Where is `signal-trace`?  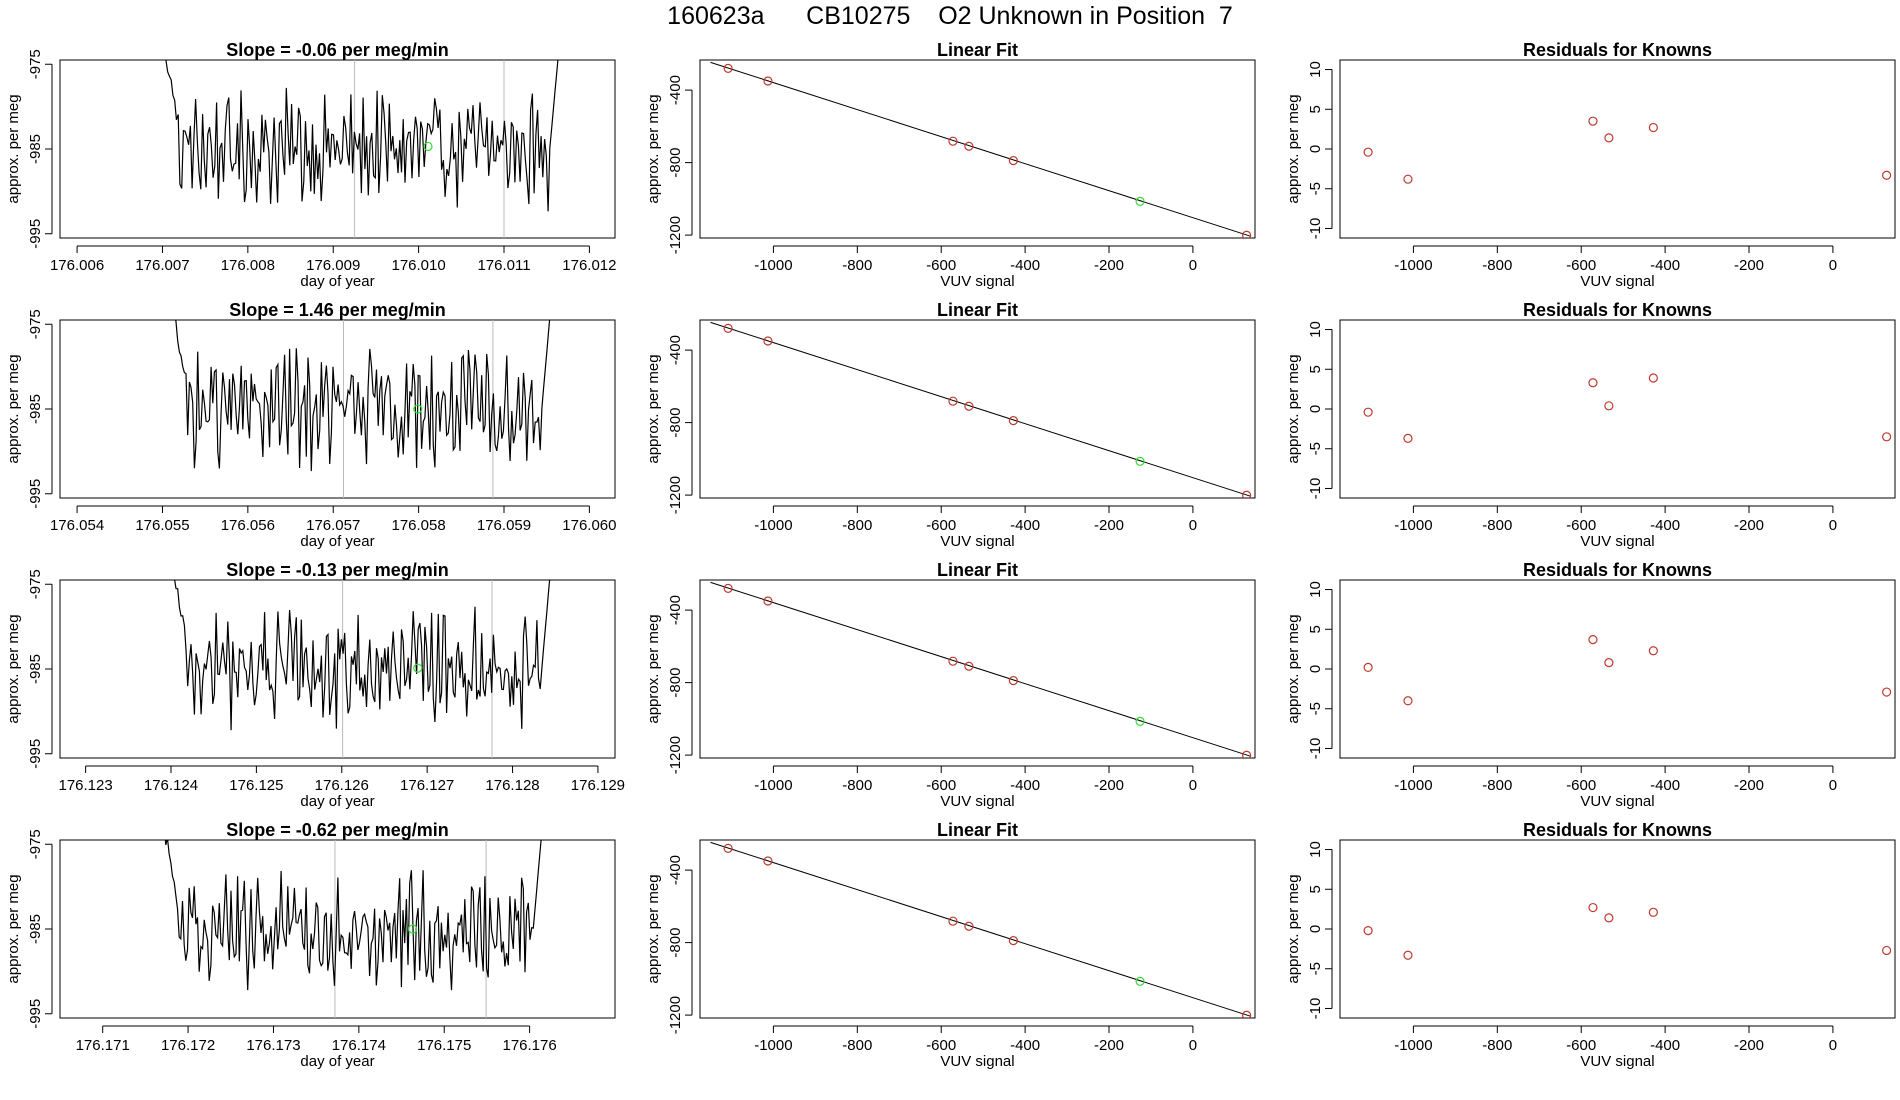
signal-trace is located at coordinates (362, 136).